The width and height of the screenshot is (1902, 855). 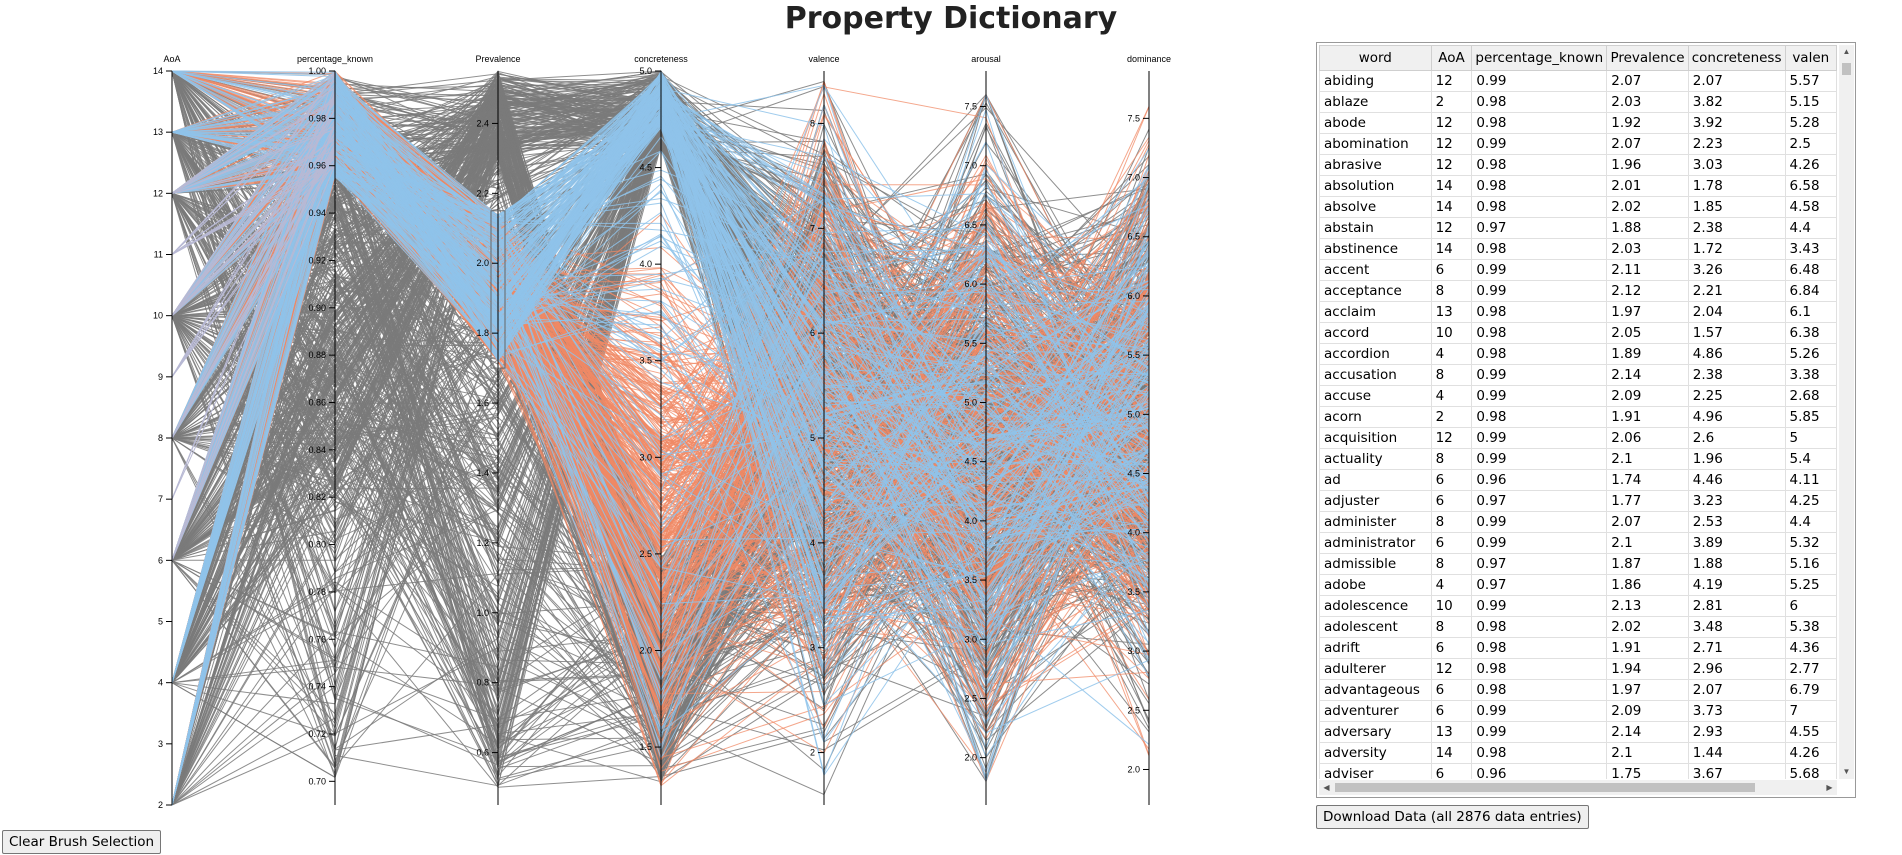 What do you see at coordinates (1647, 354) in the screenshot?
I see `table-cell: 1.89` at bounding box center [1647, 354].